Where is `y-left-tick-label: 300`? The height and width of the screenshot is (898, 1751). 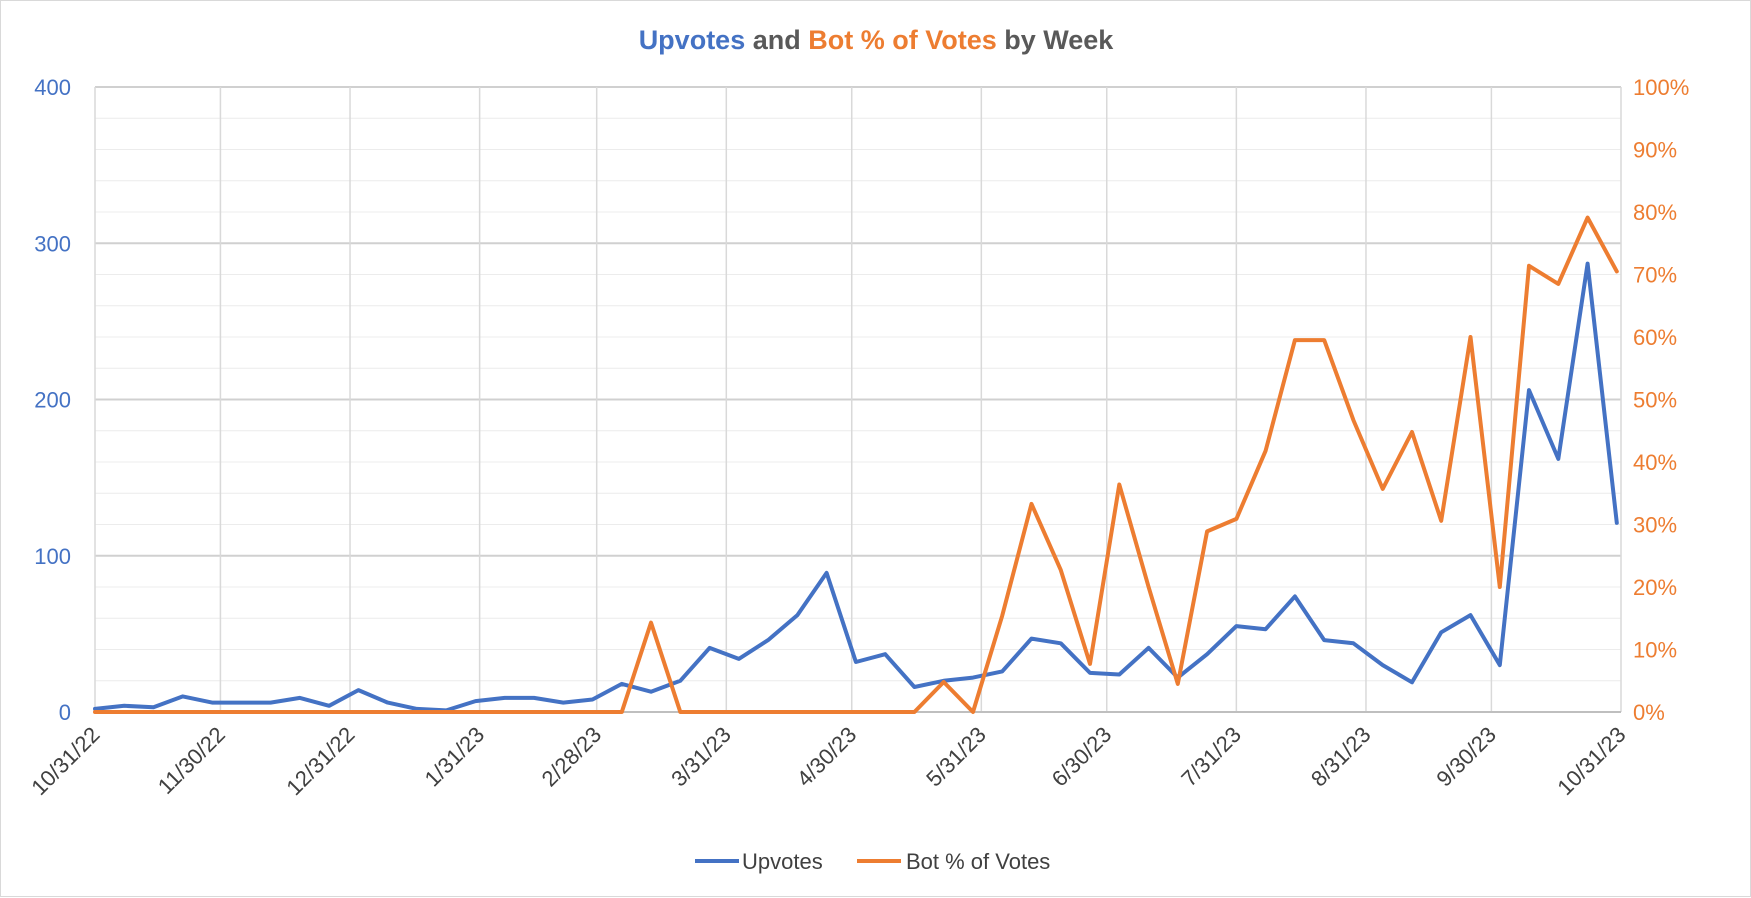 y-left-tick-label: 300 is located at coordinates (52, 243).